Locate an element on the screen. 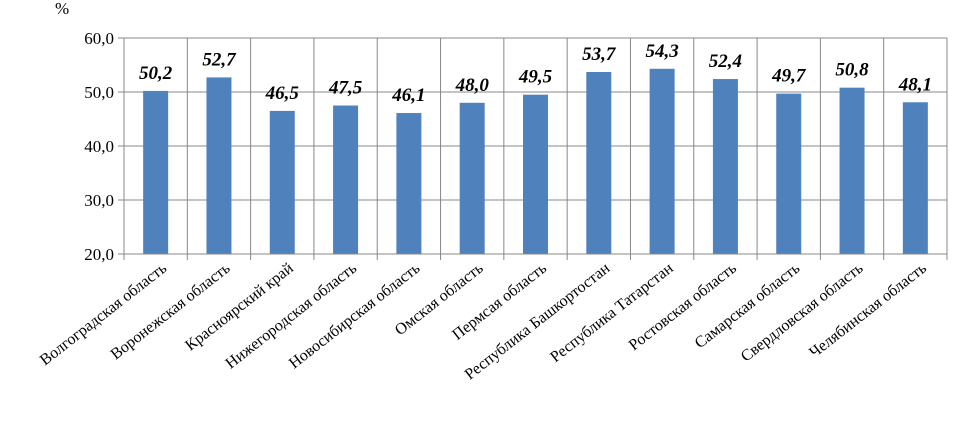 This screenshot has width=961, height=445. y-axis-unit-label: % is located at coordinates (62, 9).